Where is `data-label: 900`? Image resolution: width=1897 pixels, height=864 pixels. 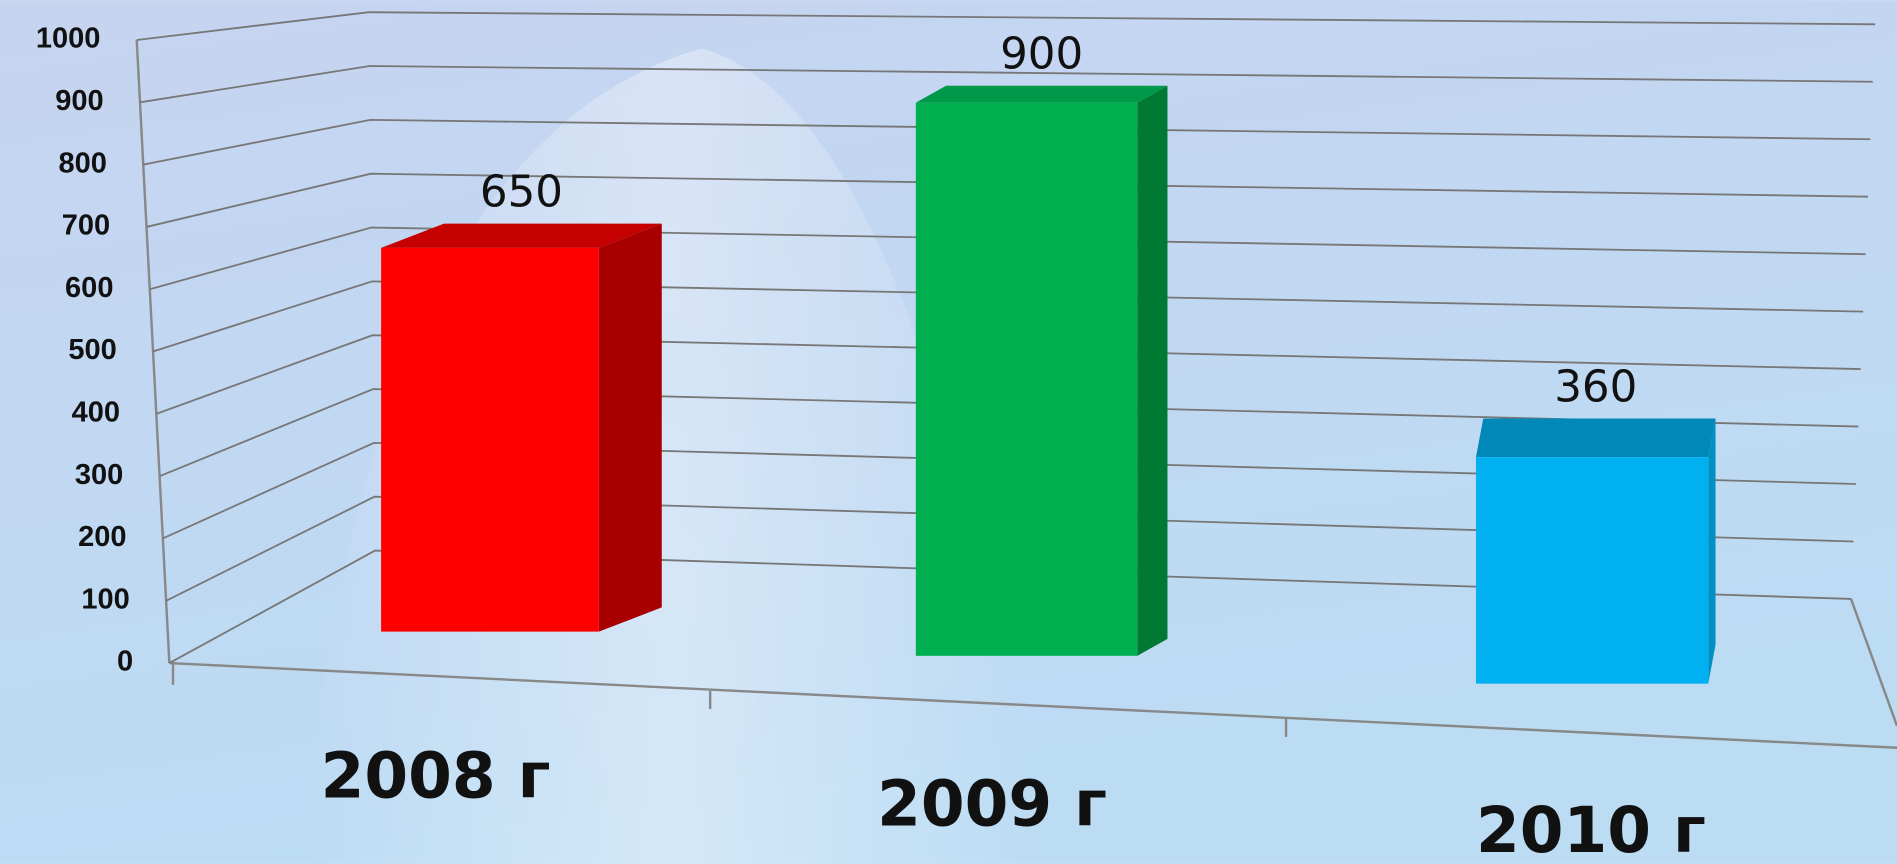 data-label: 900 is located at coordinates (1041, 55).